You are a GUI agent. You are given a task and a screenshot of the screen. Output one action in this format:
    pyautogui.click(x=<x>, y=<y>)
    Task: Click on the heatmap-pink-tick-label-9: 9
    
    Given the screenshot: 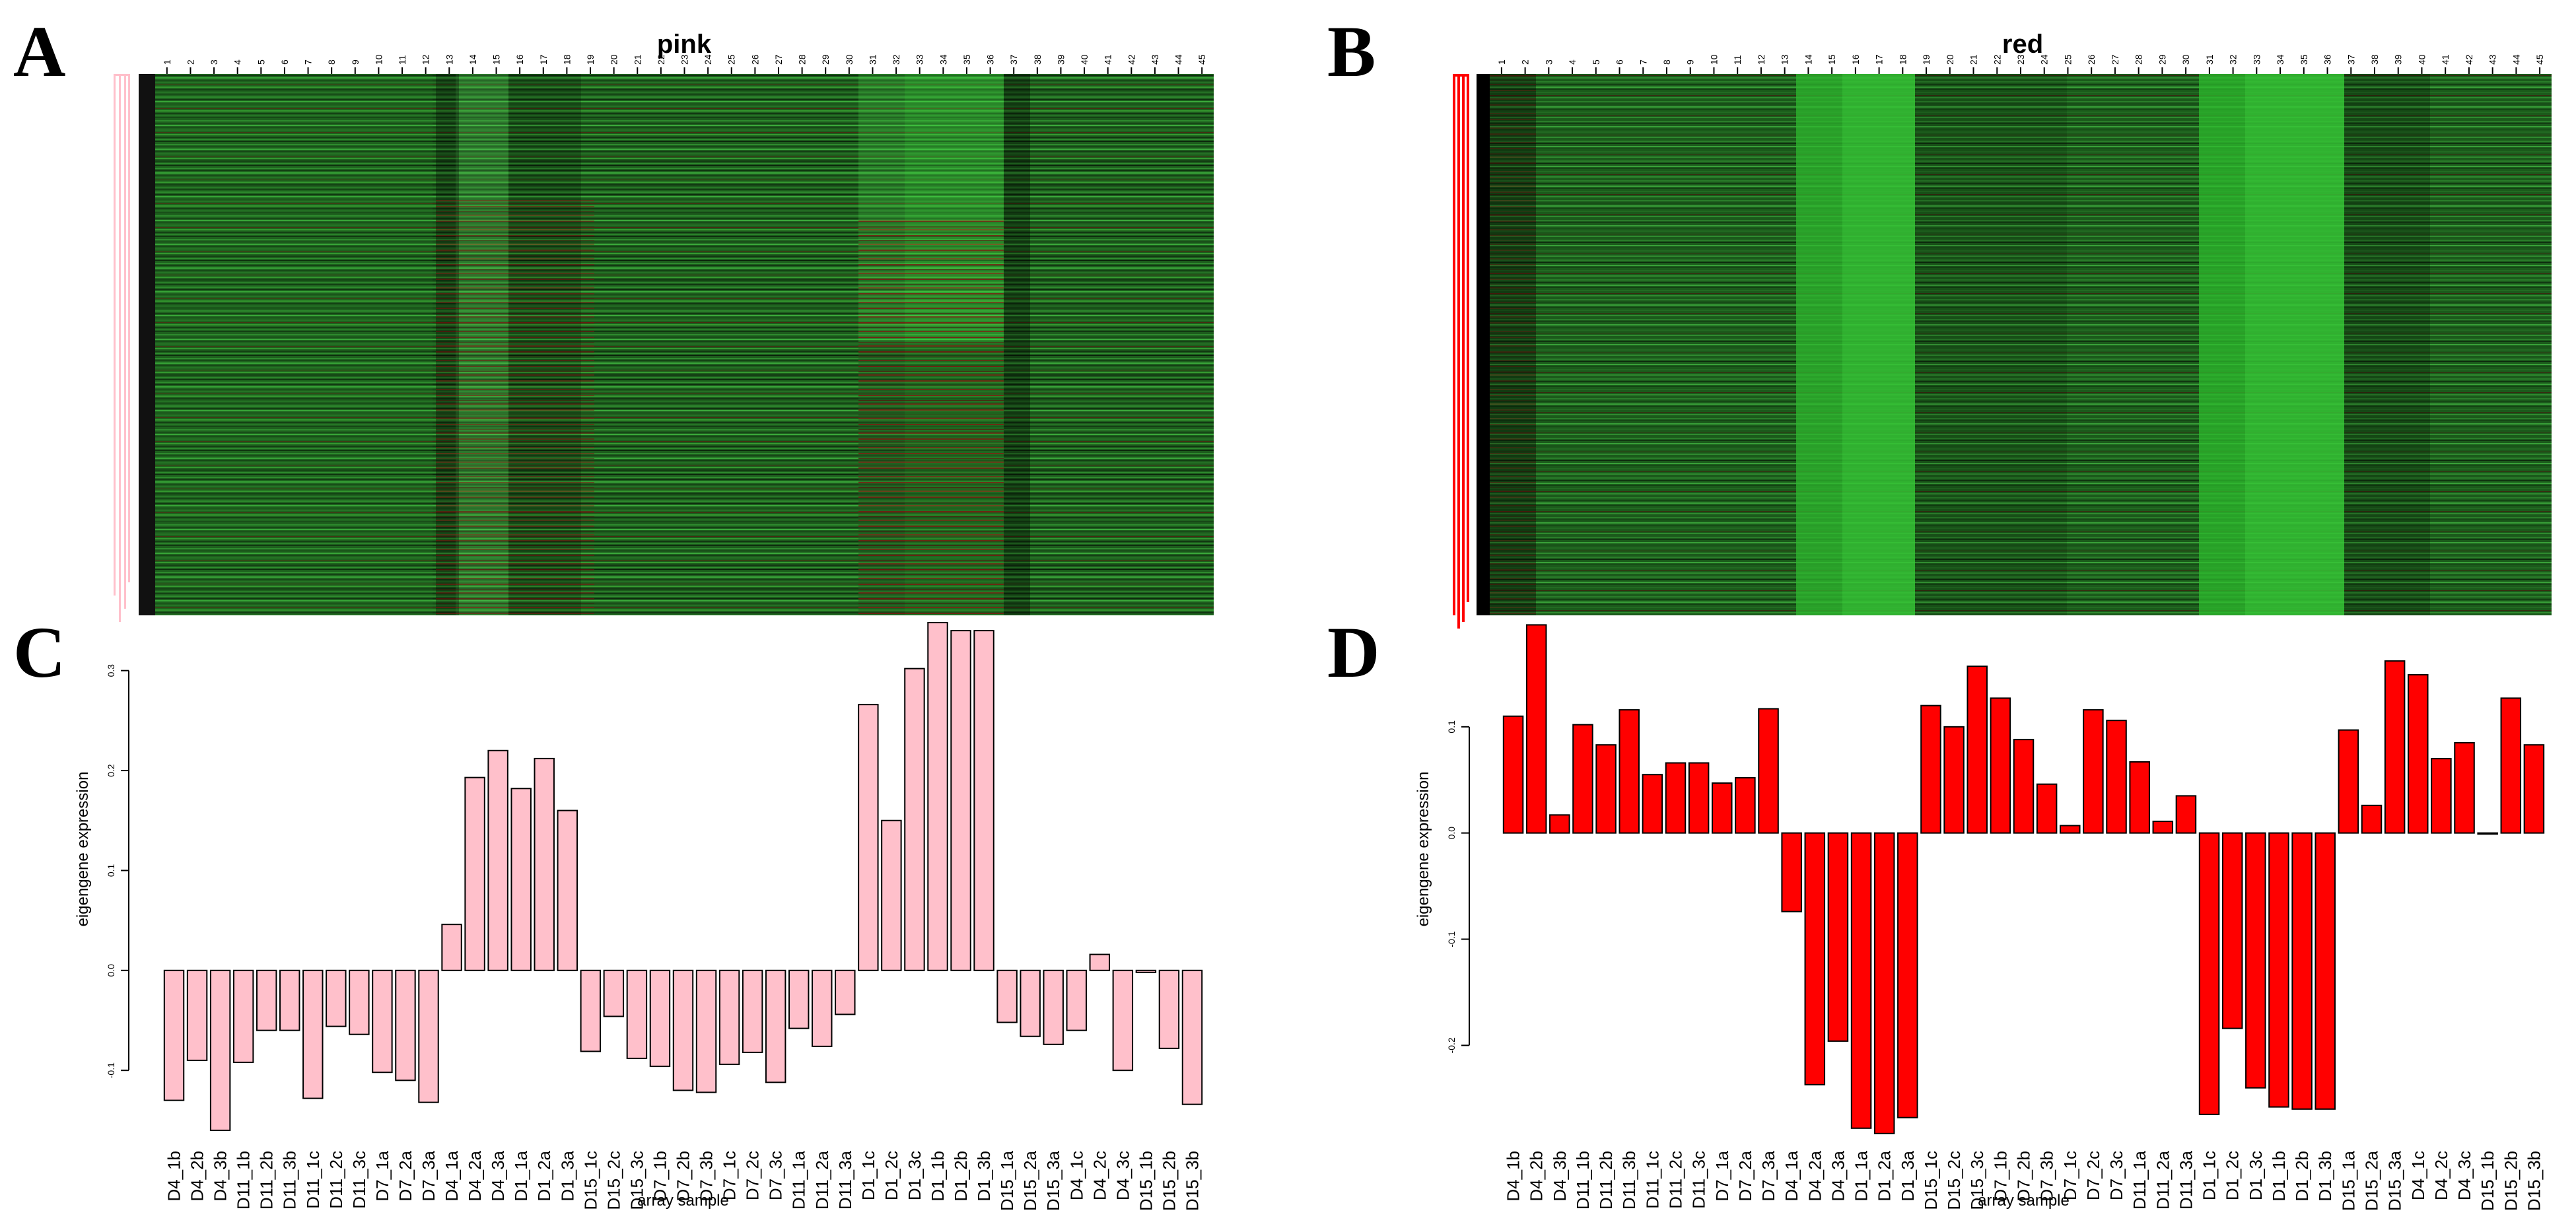 What is the action you would take?
    pyautogui.click(x=356, y=62)
    